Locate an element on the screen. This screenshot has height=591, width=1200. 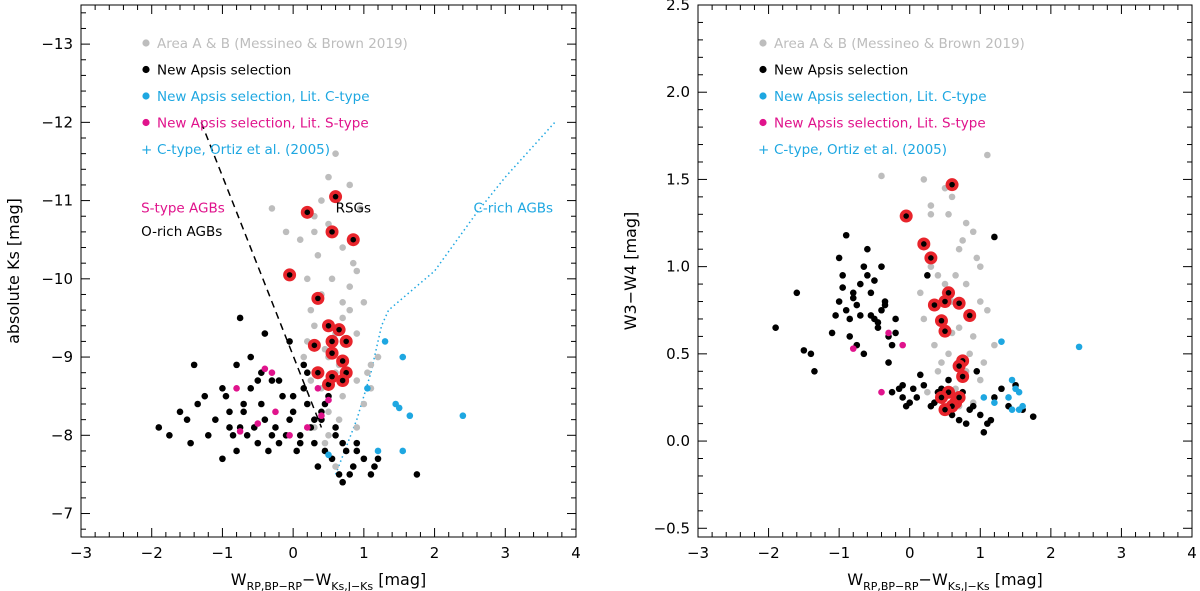
y-tick-label: −7 is located at coordinates (62, 514).